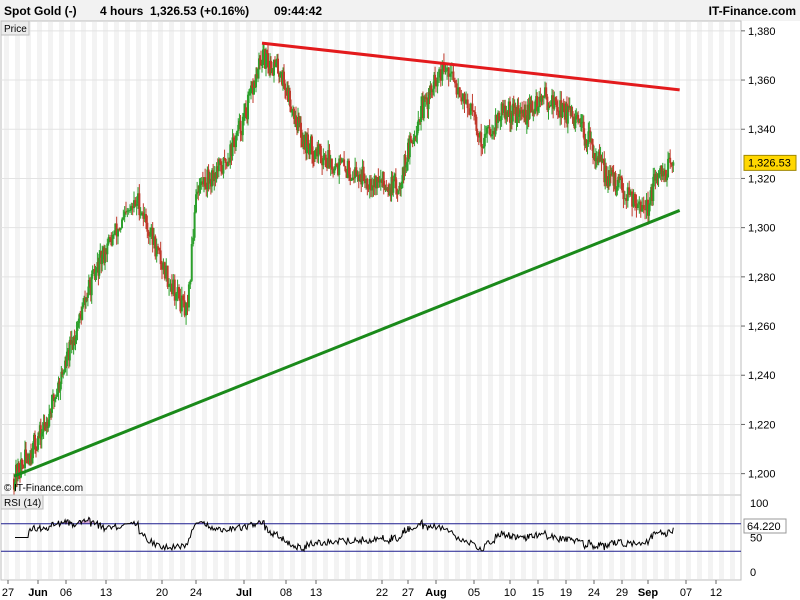 The width and height of the screenshot is (800, 600). Describe the element at coordinates (22, 502) in the screenshot. I see `rsi-tab` at that location.